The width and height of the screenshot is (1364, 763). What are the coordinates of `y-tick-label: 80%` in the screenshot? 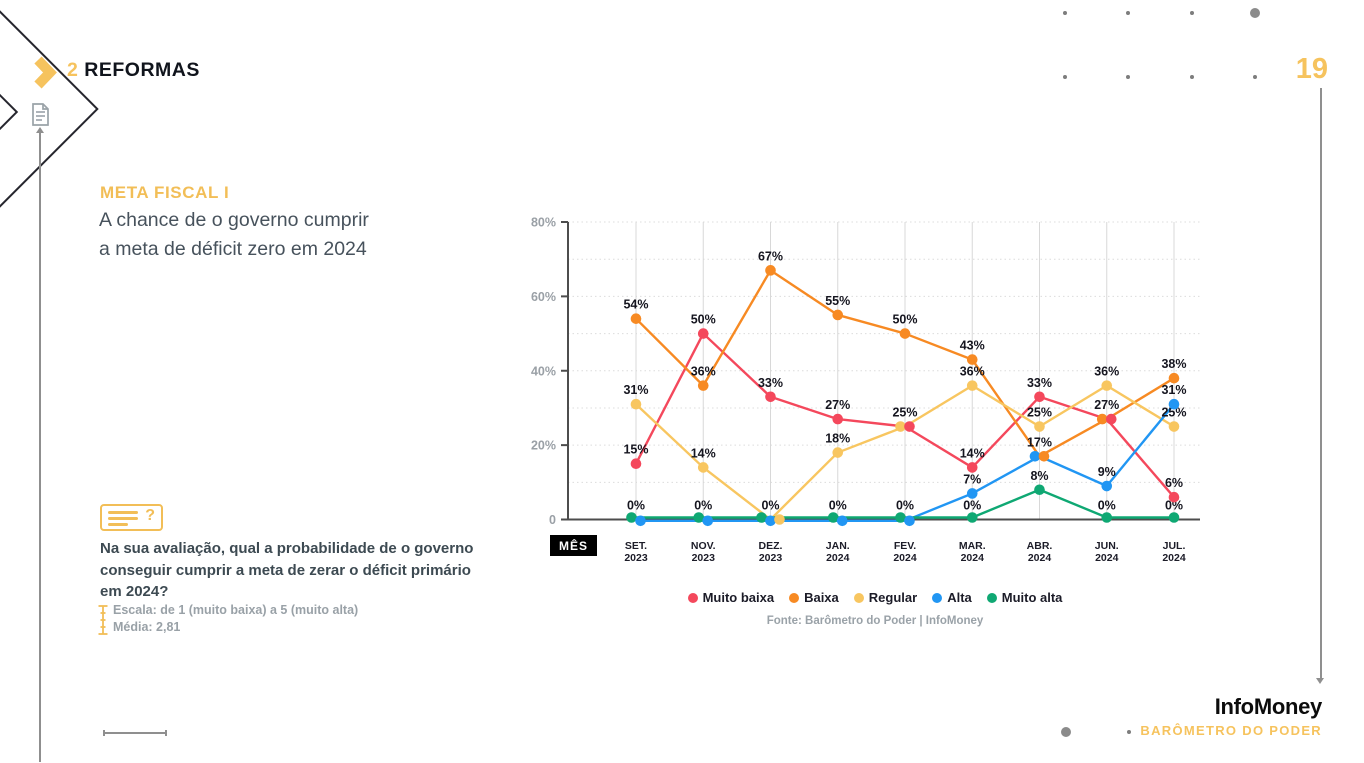 It's located at (543, 223).